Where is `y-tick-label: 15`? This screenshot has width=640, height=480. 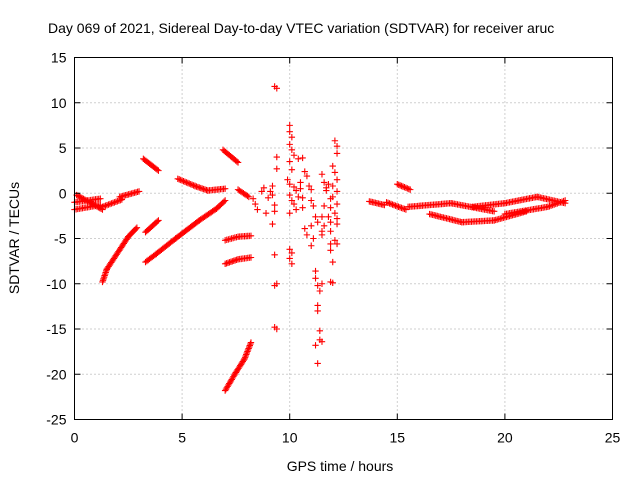
y-tick-label: 15 is located at coordinates (59, 58).